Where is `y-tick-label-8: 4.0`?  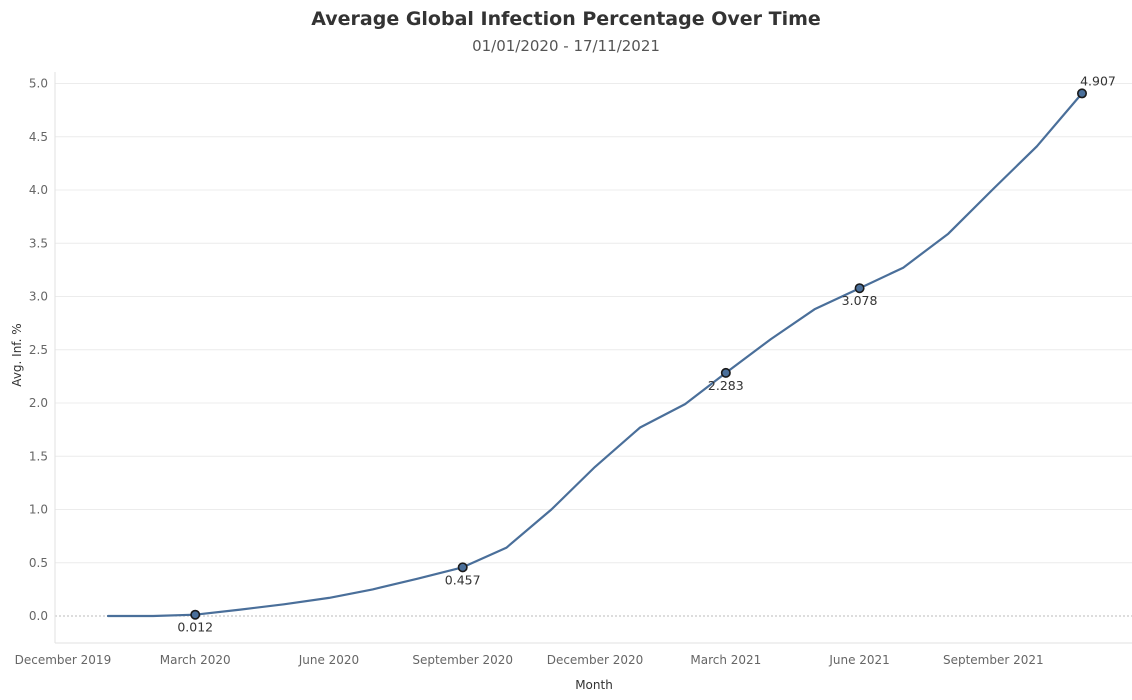 y-tick-label-8: 4.0 is located at coordinates (38, 190).